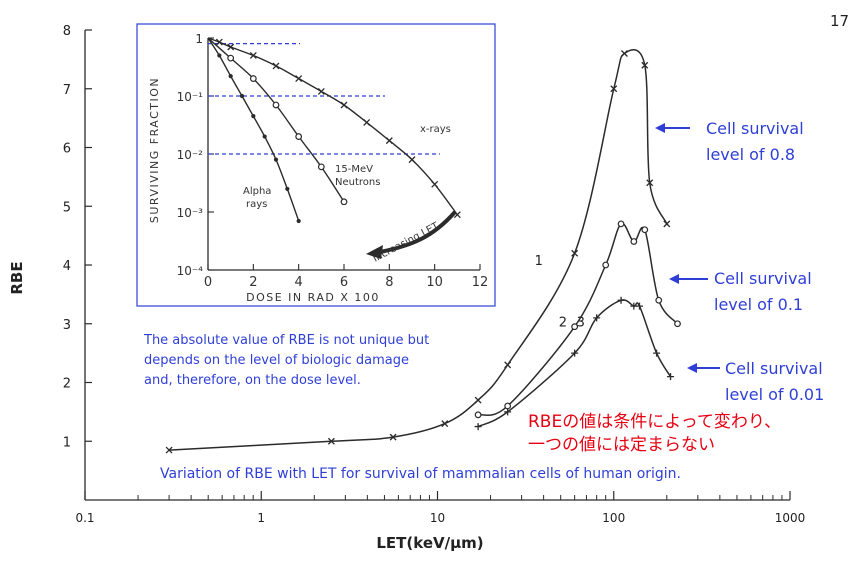 The width and height of the screenshot is (858, 563). What do you see at coordinates (750, 154) in the screenshot?
I see `label-level-0-8-line2: level of 0.8` at bounding box center [750, 154].